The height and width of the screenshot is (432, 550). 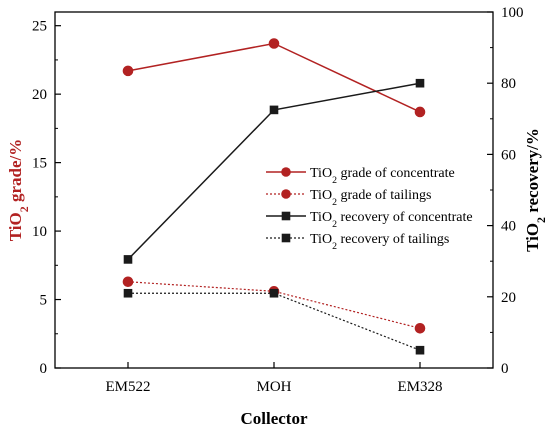 I want to click on left-tick-label: 0, so click(x=44, y=369).